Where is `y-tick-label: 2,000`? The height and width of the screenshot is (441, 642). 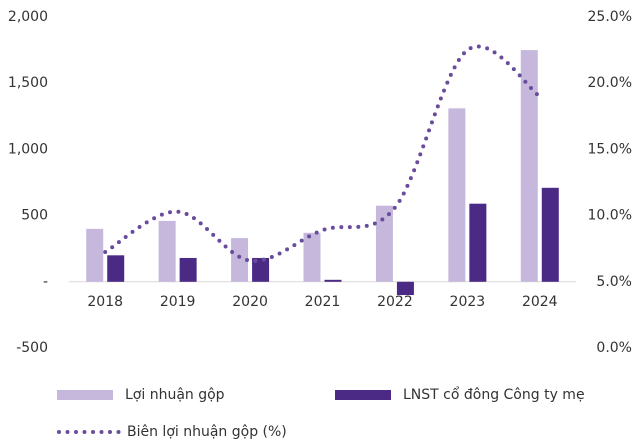
y-tick-label: 2,000 is located at coordinates (28, 17).